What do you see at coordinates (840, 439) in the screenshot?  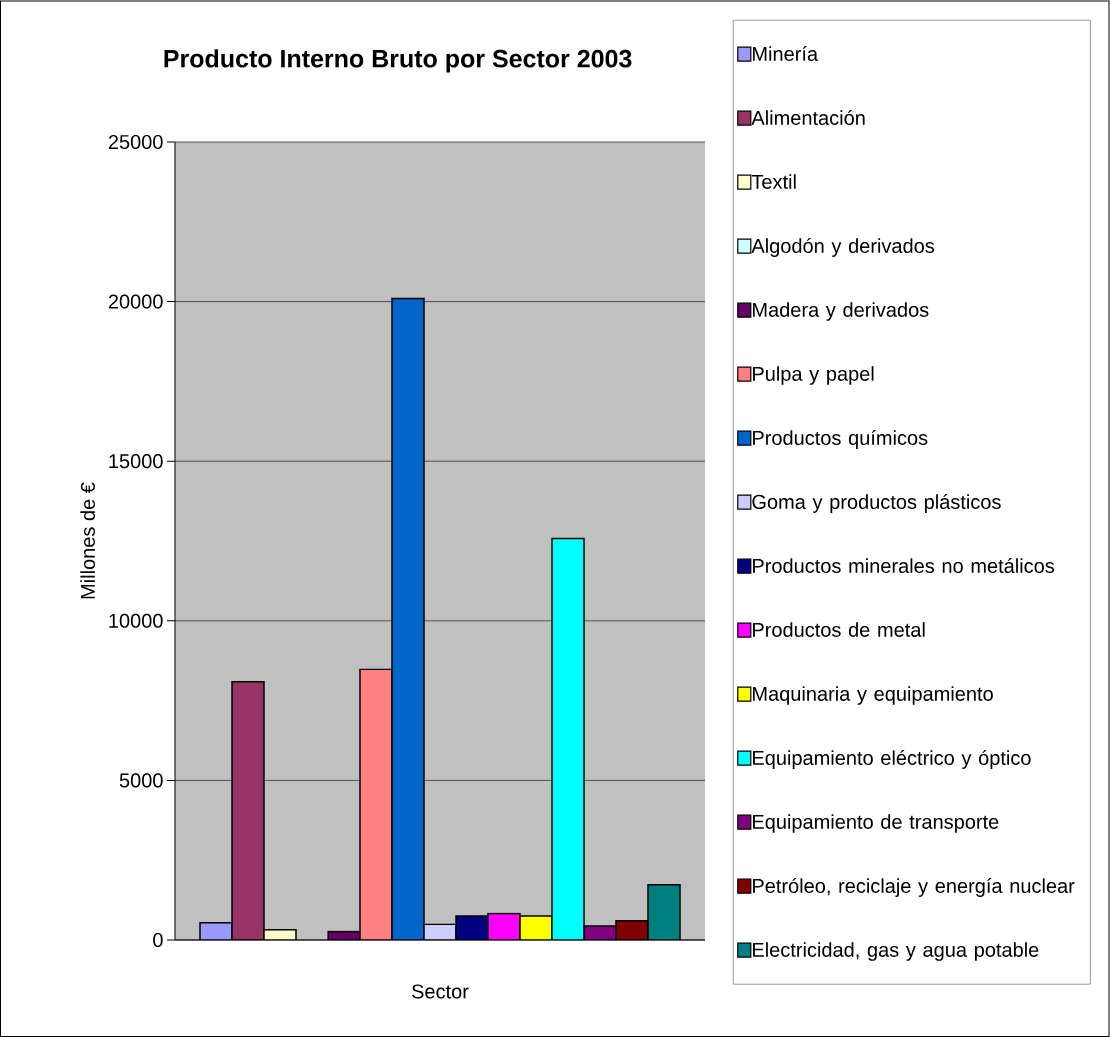 I see `legend-label: Productos químicos` at bounding box center [840, 439].